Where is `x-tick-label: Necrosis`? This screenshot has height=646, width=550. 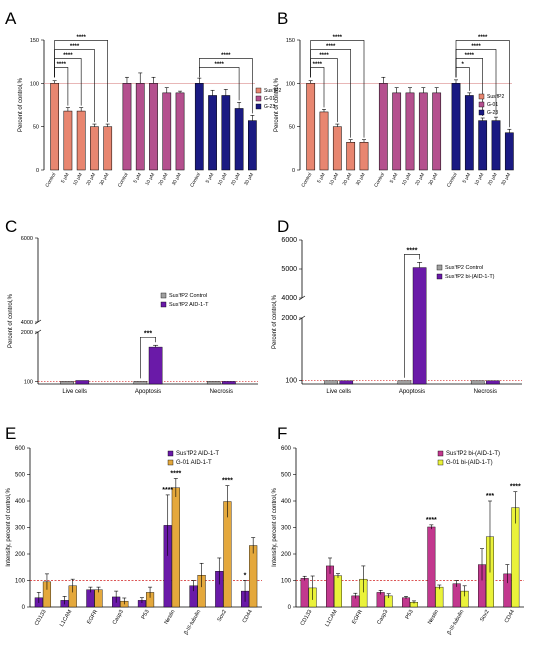 x-tick-label: Necrosis is located at coordinates (485, 392).